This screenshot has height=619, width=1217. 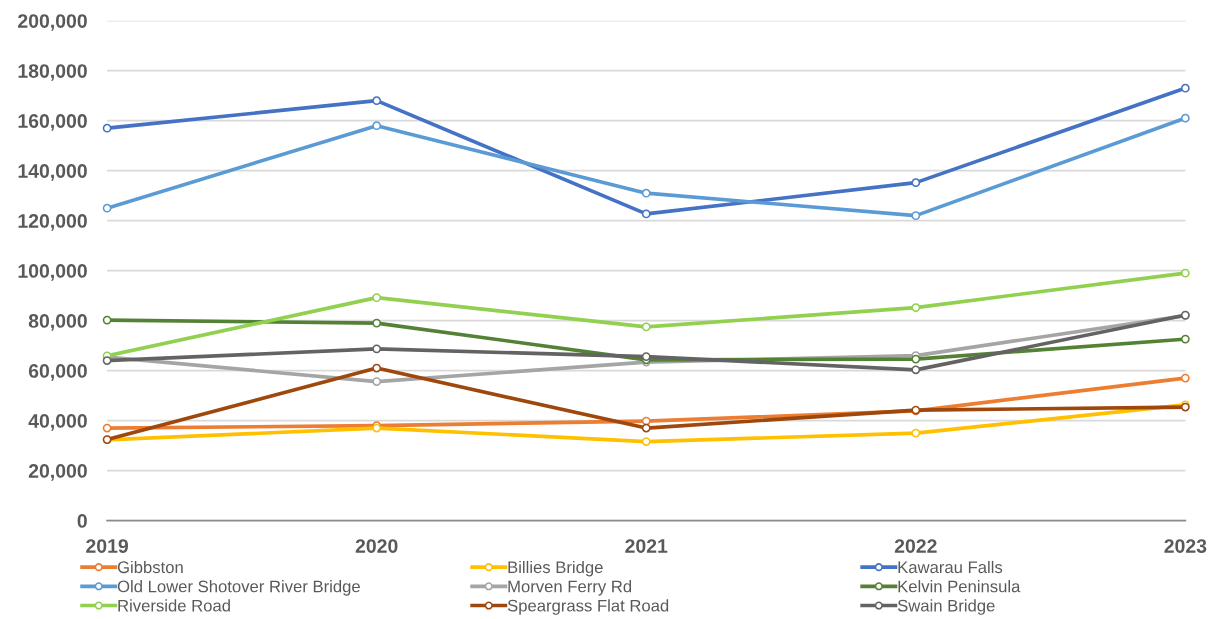 I want to click on y-tick-label: 160,000, so click(x=52, y=122).